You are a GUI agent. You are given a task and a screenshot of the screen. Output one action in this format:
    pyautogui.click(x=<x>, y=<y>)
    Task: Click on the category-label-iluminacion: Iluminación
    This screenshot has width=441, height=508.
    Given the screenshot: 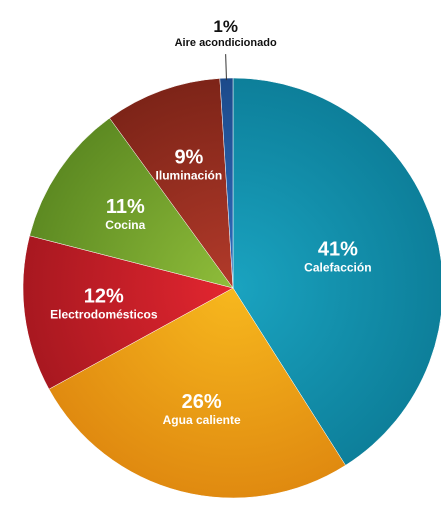 What is the action you would take?
    pyautogui.click(x=189, y=175)
    